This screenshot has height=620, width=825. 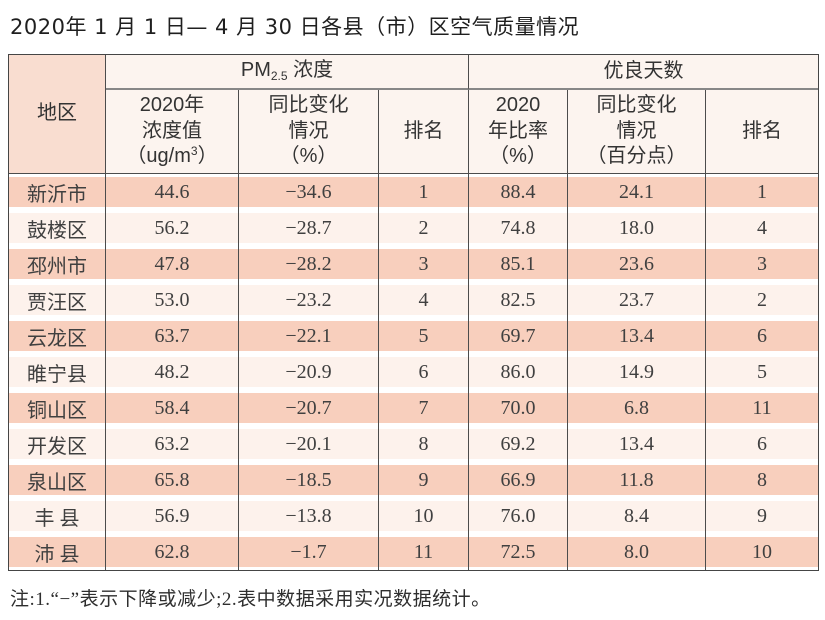 What do you see at coordinates (637, 228) in the screenshot?
I see `cell-good-change: 18.0` at bounding box center [637, 228].